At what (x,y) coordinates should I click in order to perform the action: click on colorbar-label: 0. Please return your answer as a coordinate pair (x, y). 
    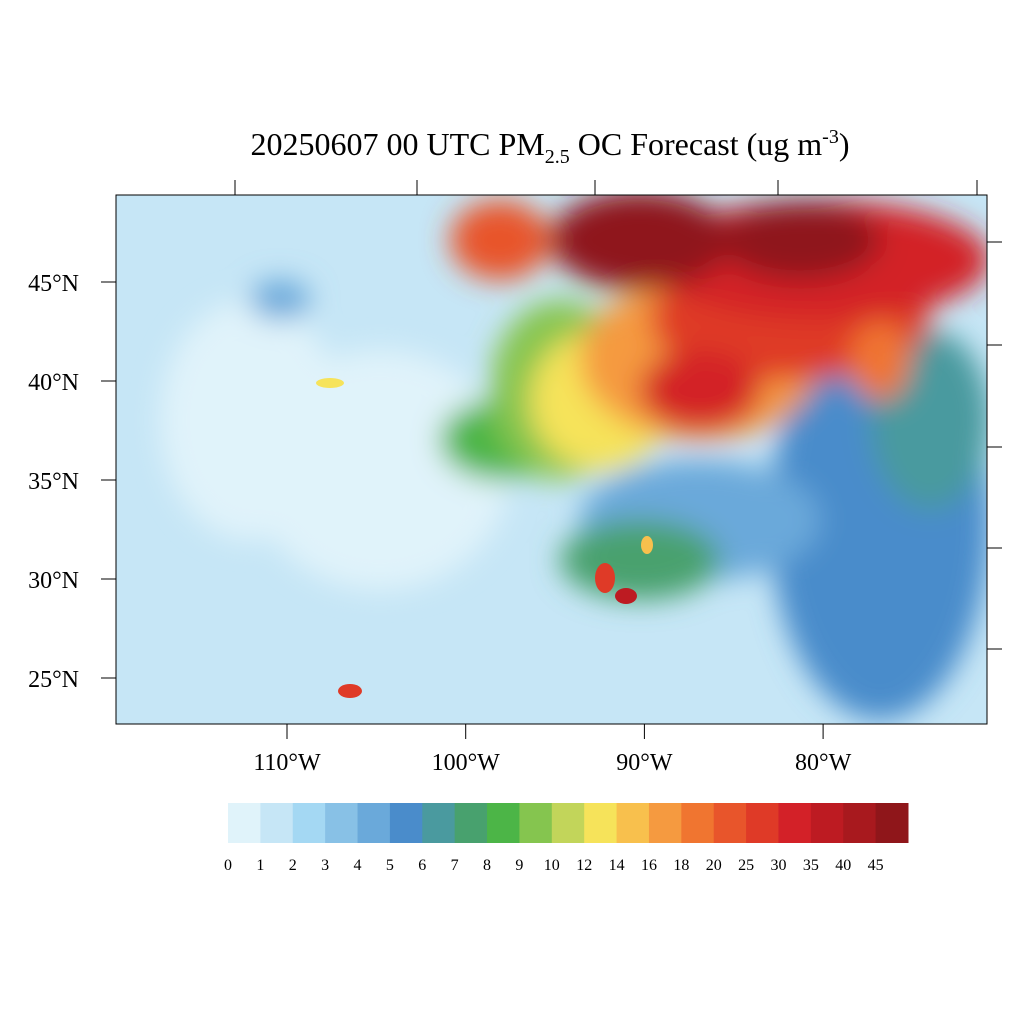
    Looking at the image, I should click on (228, 865).